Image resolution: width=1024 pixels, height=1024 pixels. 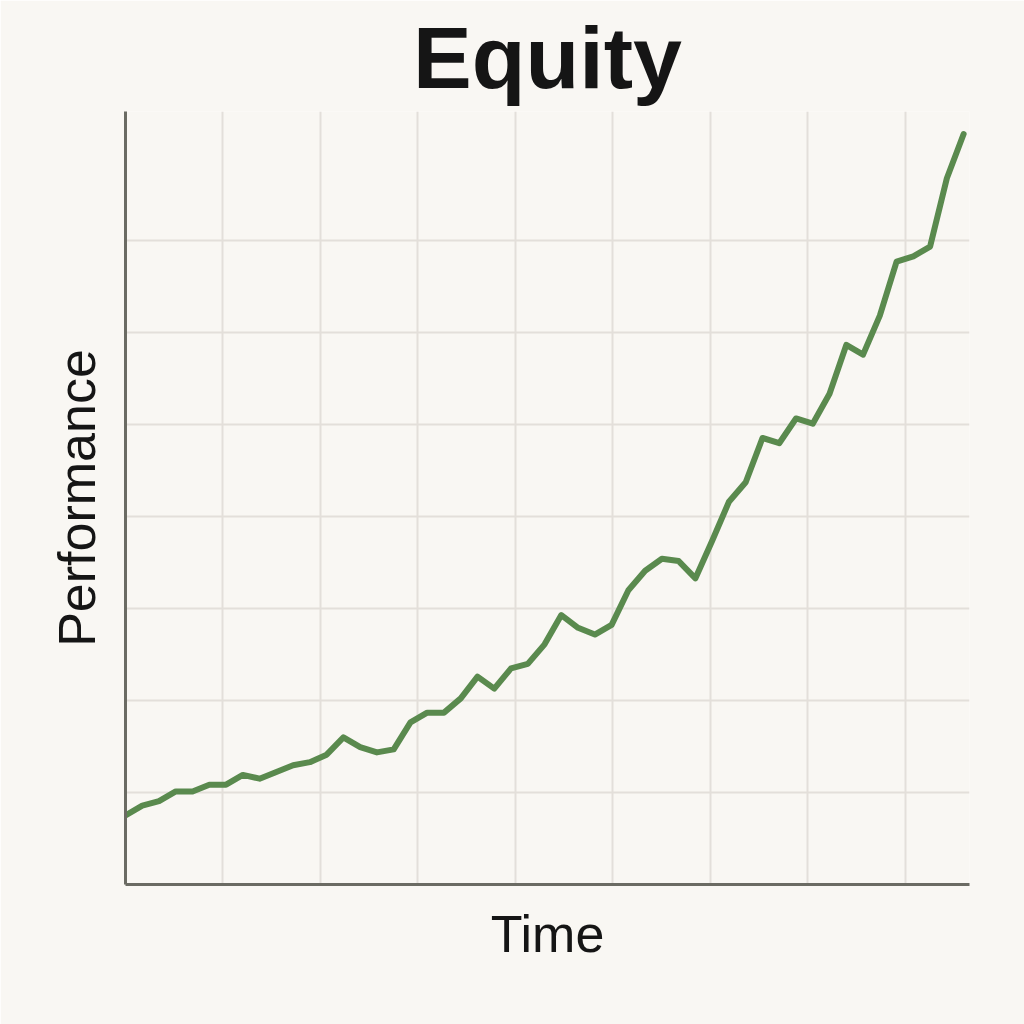 What do you see at coordinates (548, 57) in the screenshot?
I see `chart-title: Equity` at bounding box center [548, 57].